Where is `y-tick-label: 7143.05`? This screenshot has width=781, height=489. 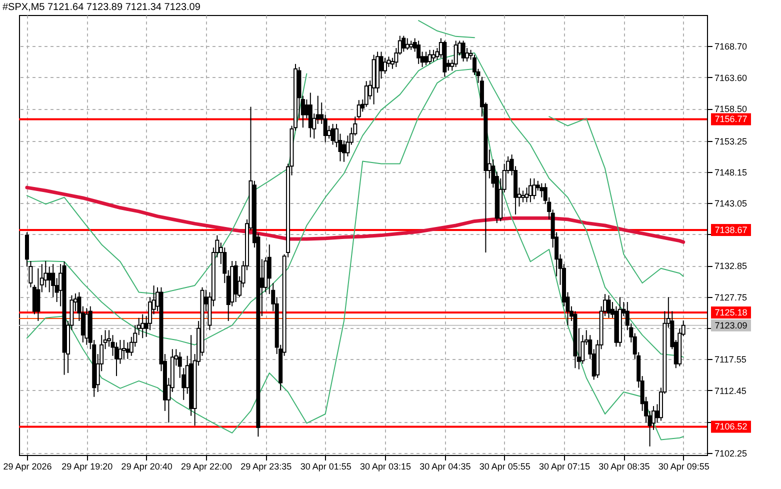
y-tick-label: 7143.05 is located at coordinates (731, 203).